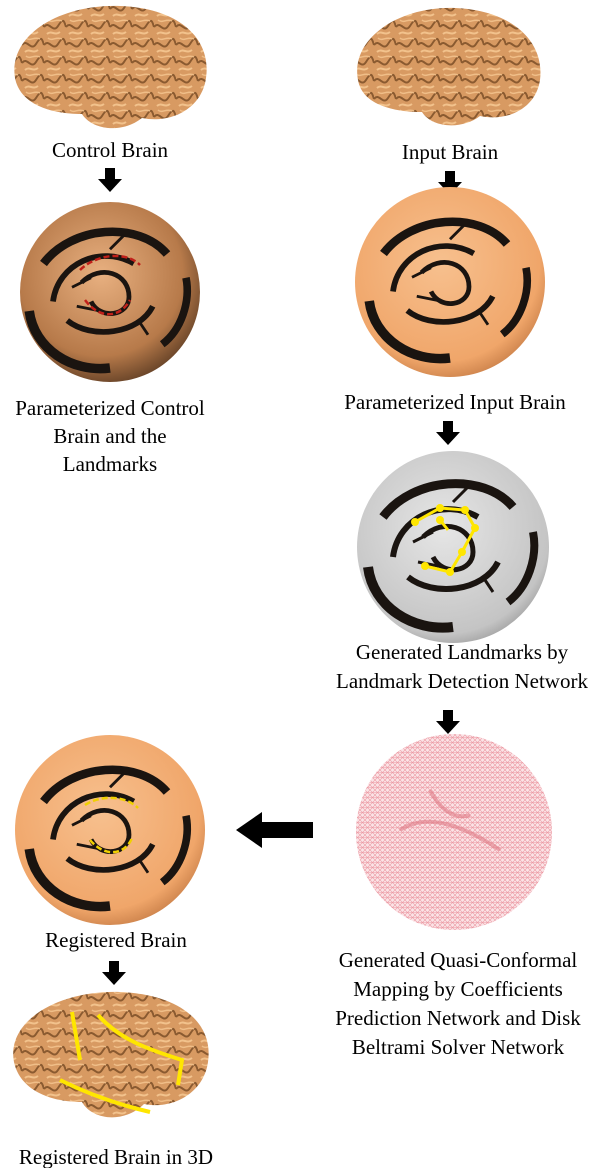 The width and height of the screenshot is (592, 1168). I want to click on node-label: Beltrami Solver Network, so click(458, 1047).